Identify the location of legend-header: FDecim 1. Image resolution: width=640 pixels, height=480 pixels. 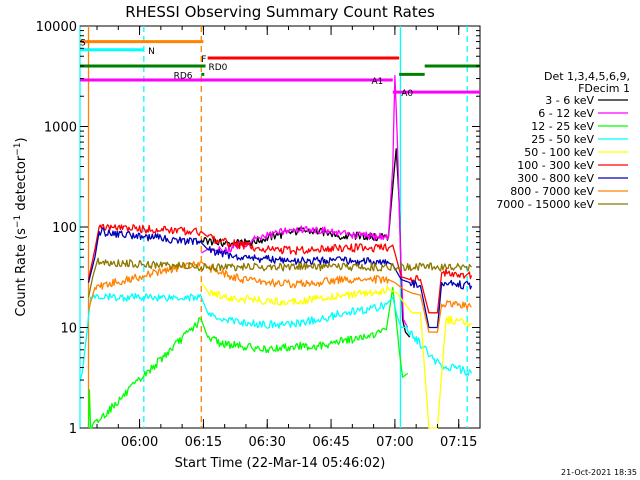
(604, 88).